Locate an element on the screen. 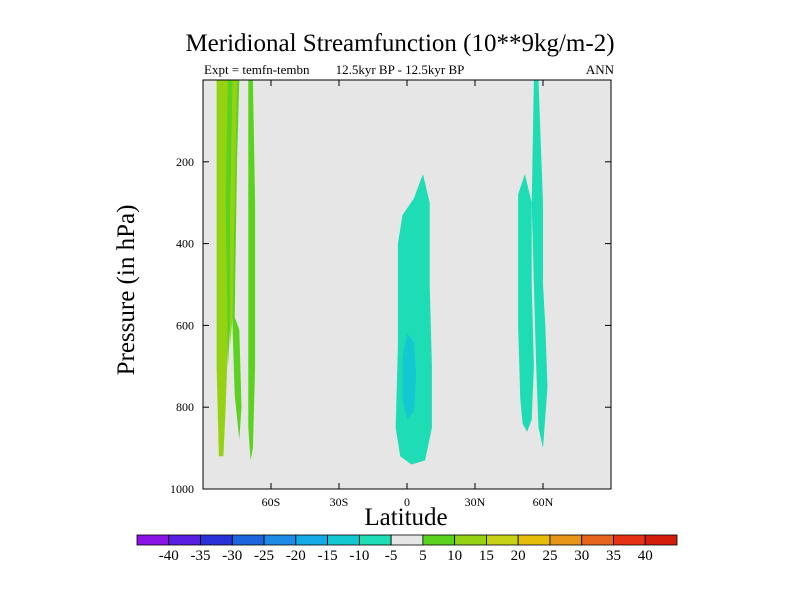 The image size is (800, 600). colorbar-label: -20 is located at coordinates (296, 556).